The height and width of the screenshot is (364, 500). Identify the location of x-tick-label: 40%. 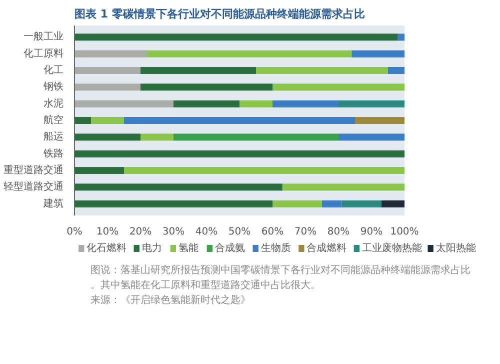
(206, 232).